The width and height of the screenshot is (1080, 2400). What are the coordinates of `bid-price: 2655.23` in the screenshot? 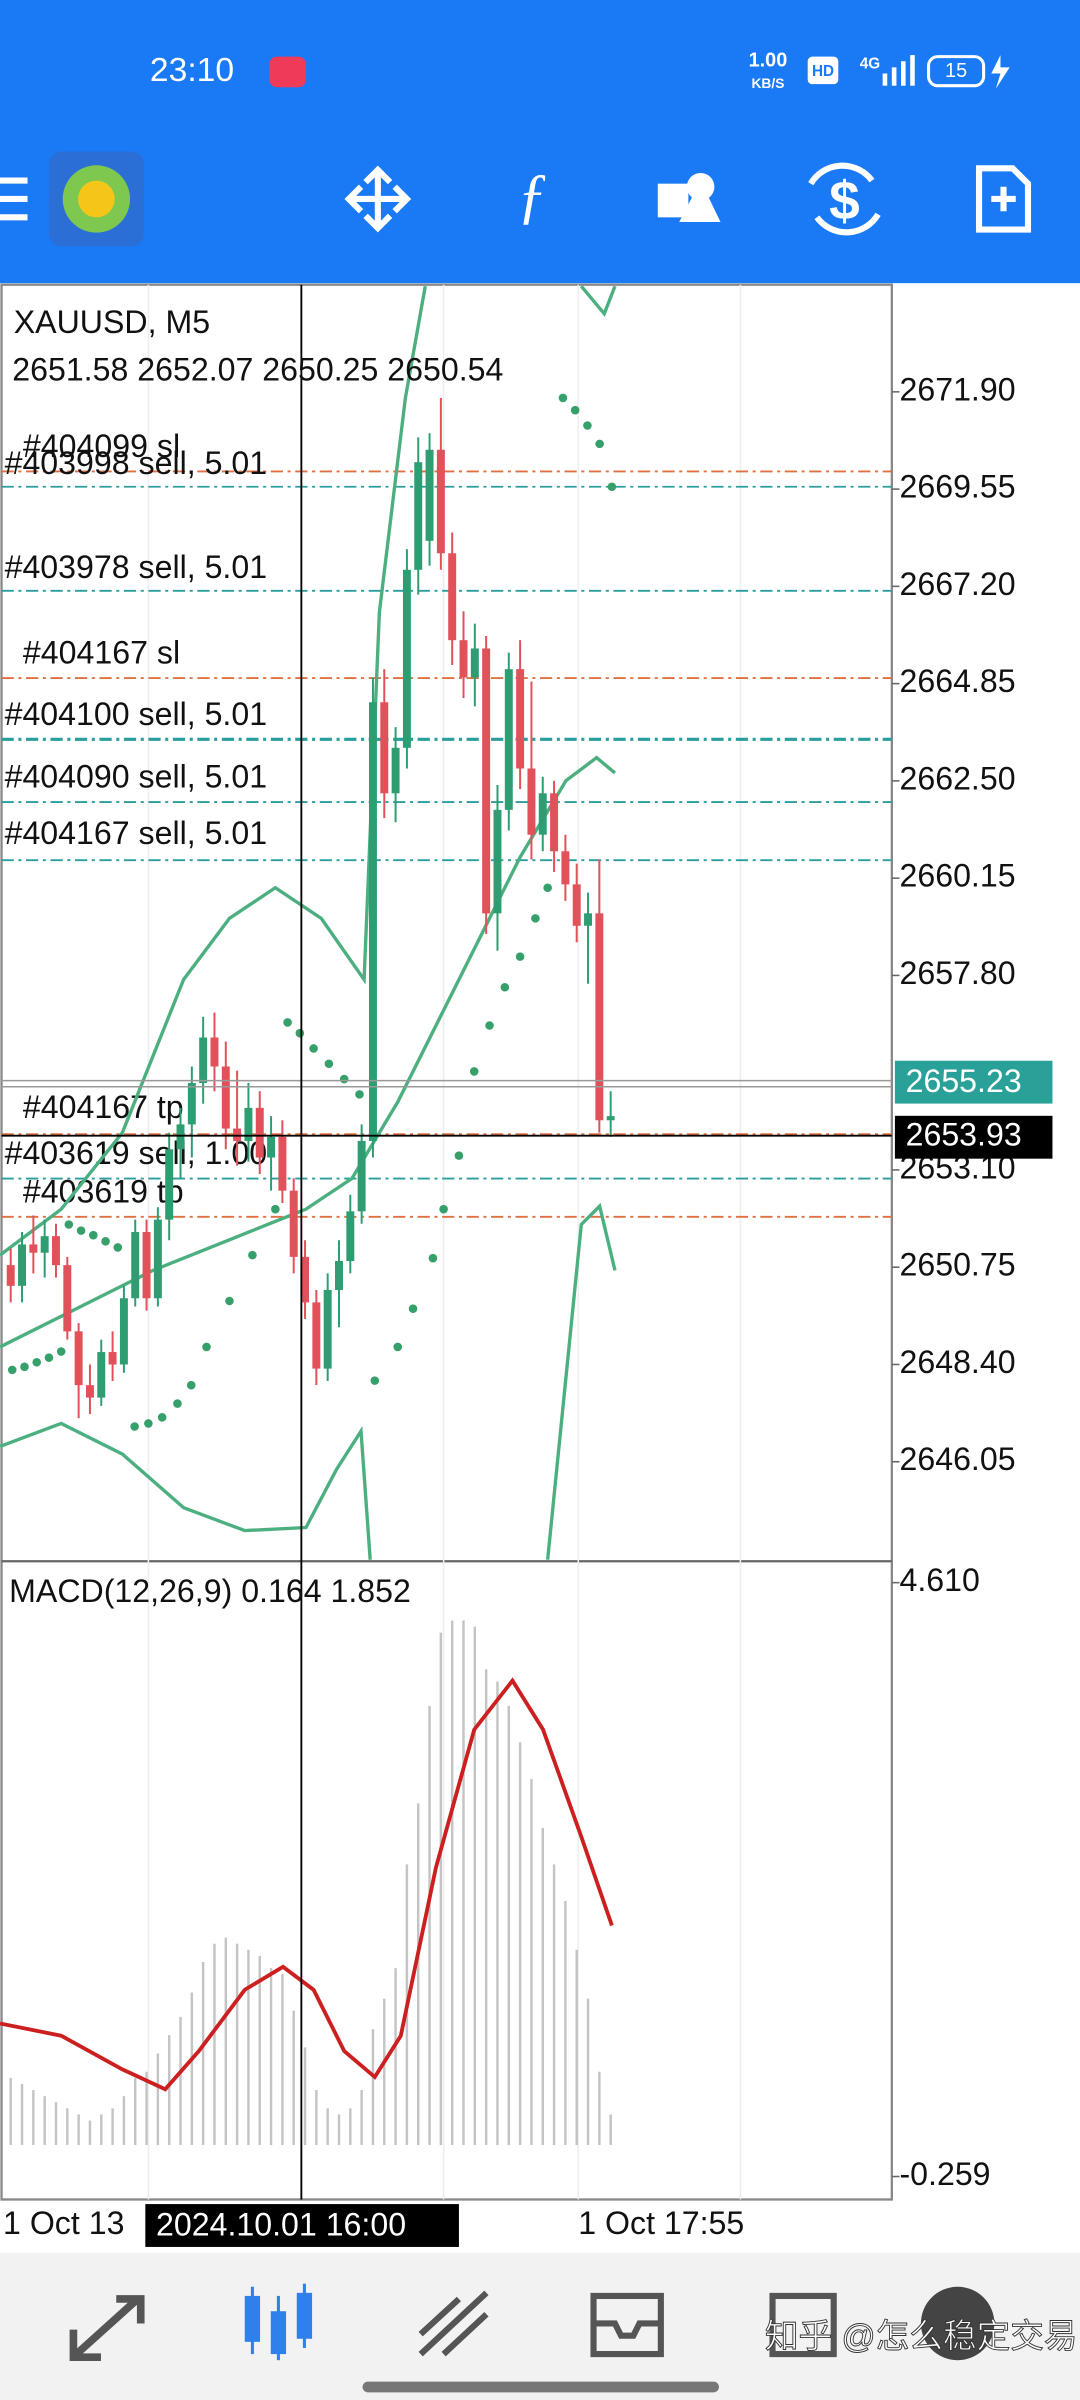 It's located at (964, 1081).